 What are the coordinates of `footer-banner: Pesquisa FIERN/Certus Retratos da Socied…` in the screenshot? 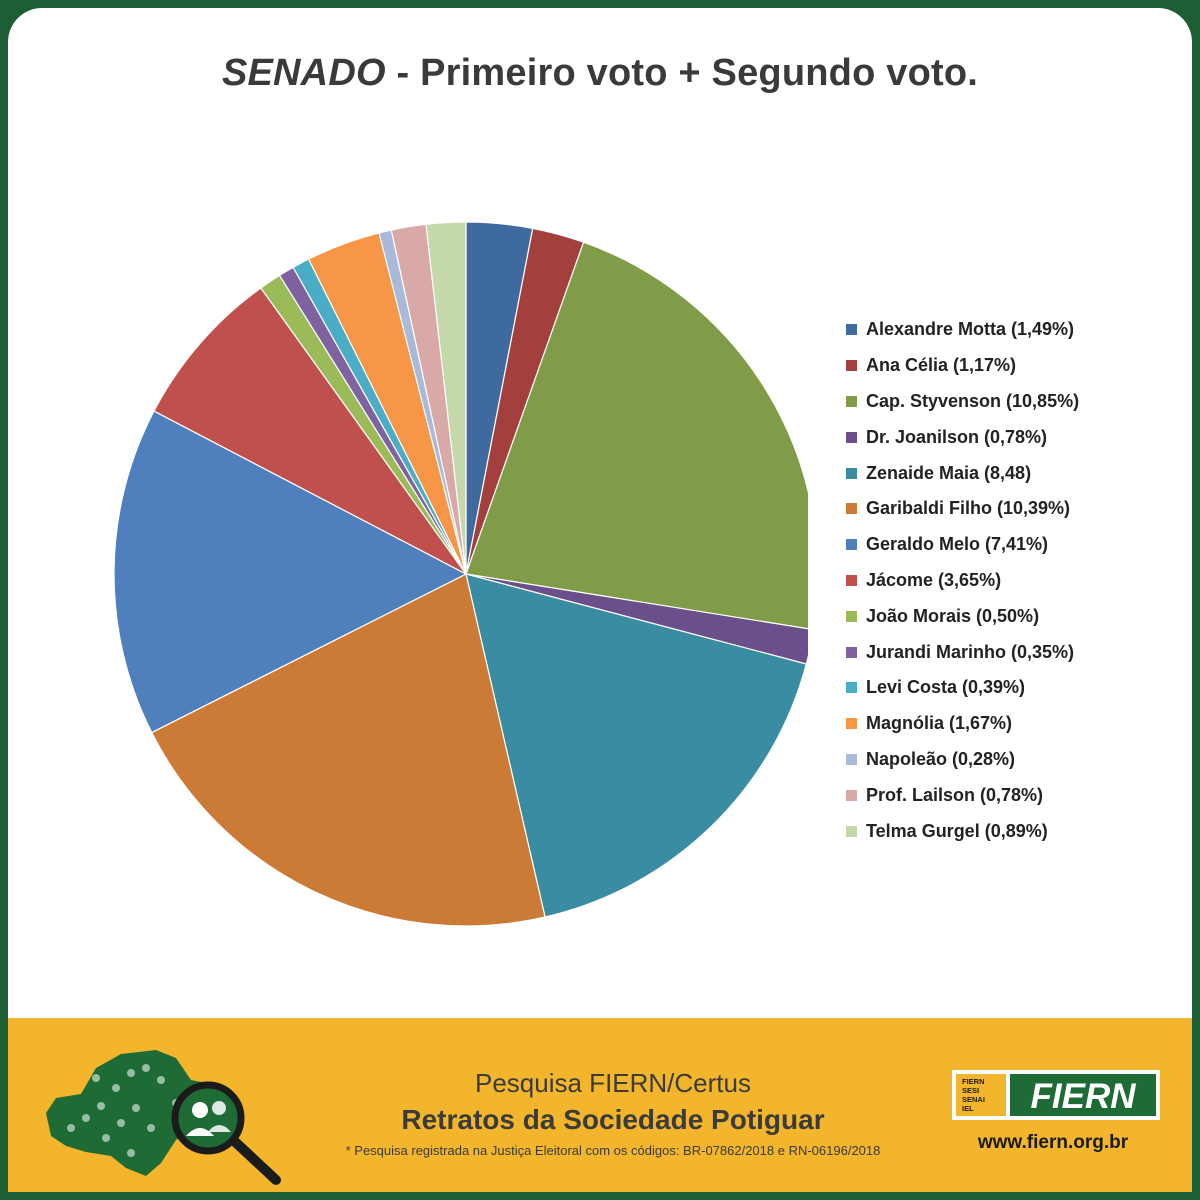 It's located at (600, 1105).